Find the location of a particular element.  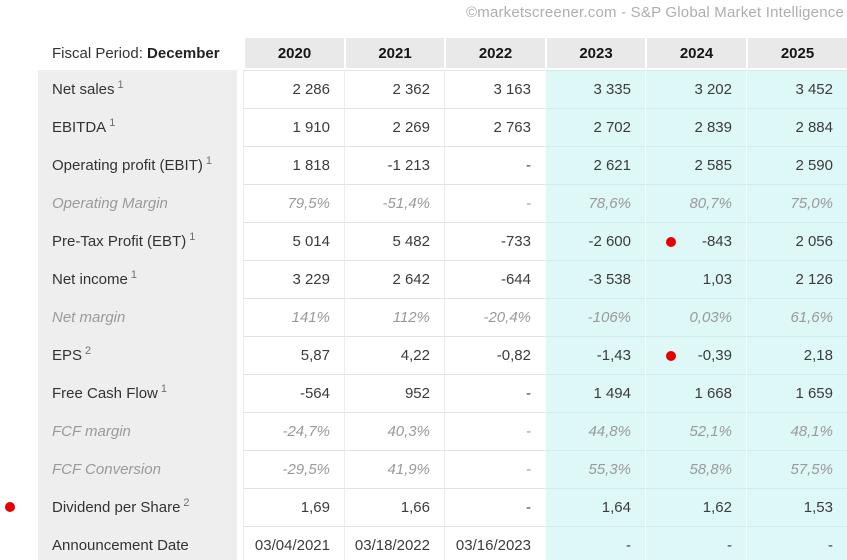

value-cell: 03/16/2023 is located at coordinates (494, 543).